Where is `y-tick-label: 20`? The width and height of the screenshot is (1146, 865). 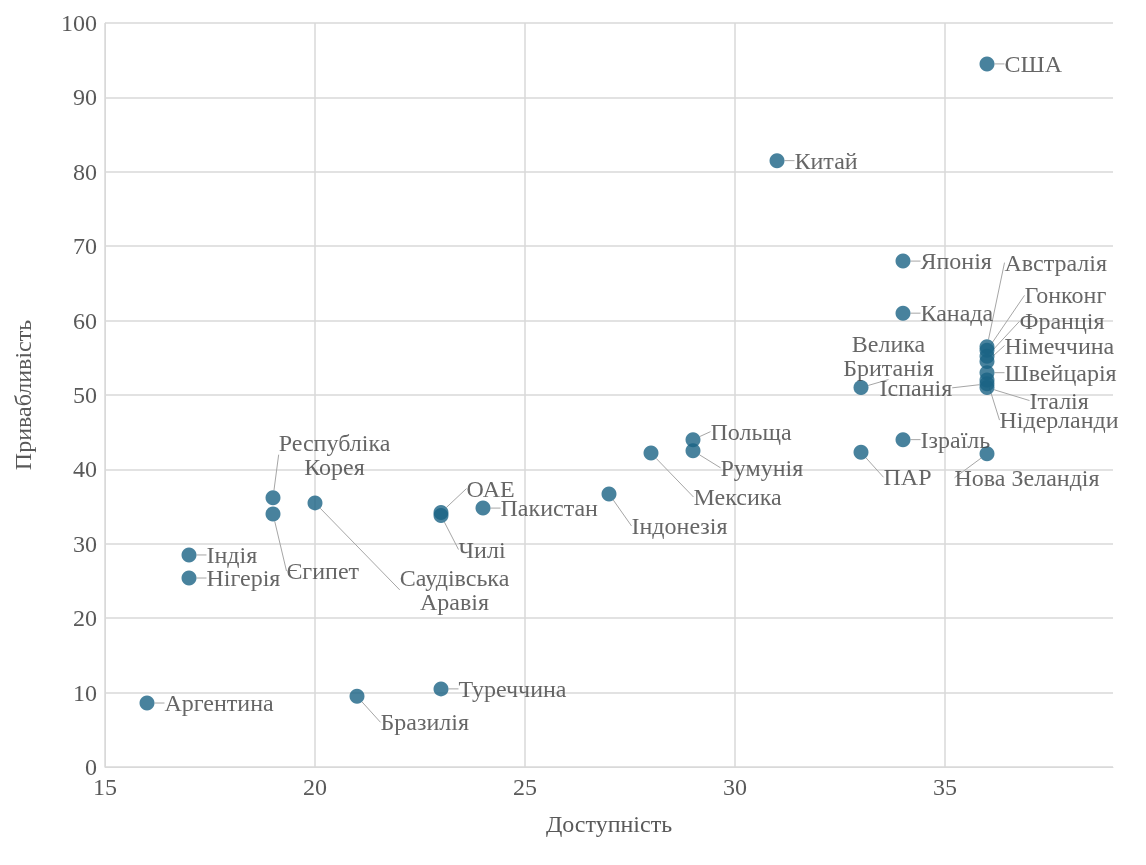
y-tick-label: 20 is located at coordinates (85, 618).